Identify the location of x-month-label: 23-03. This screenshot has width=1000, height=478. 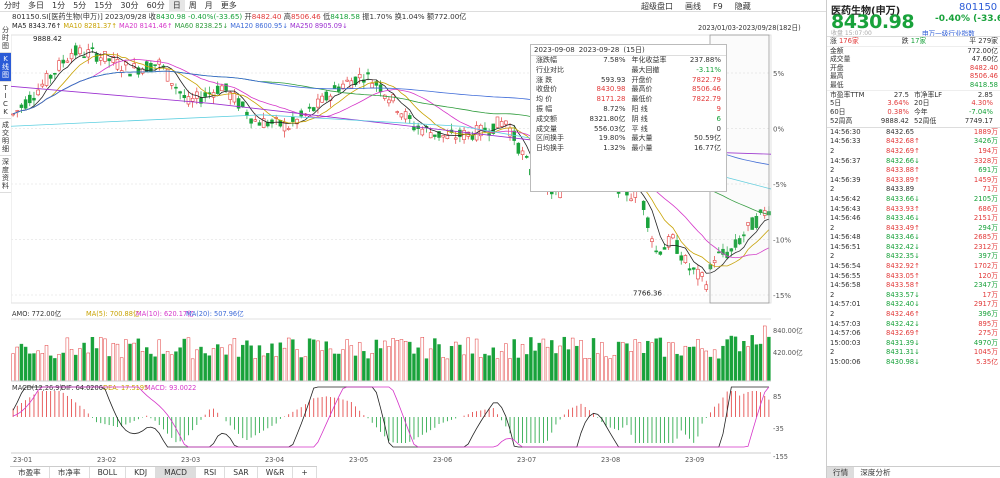
(190, 460).